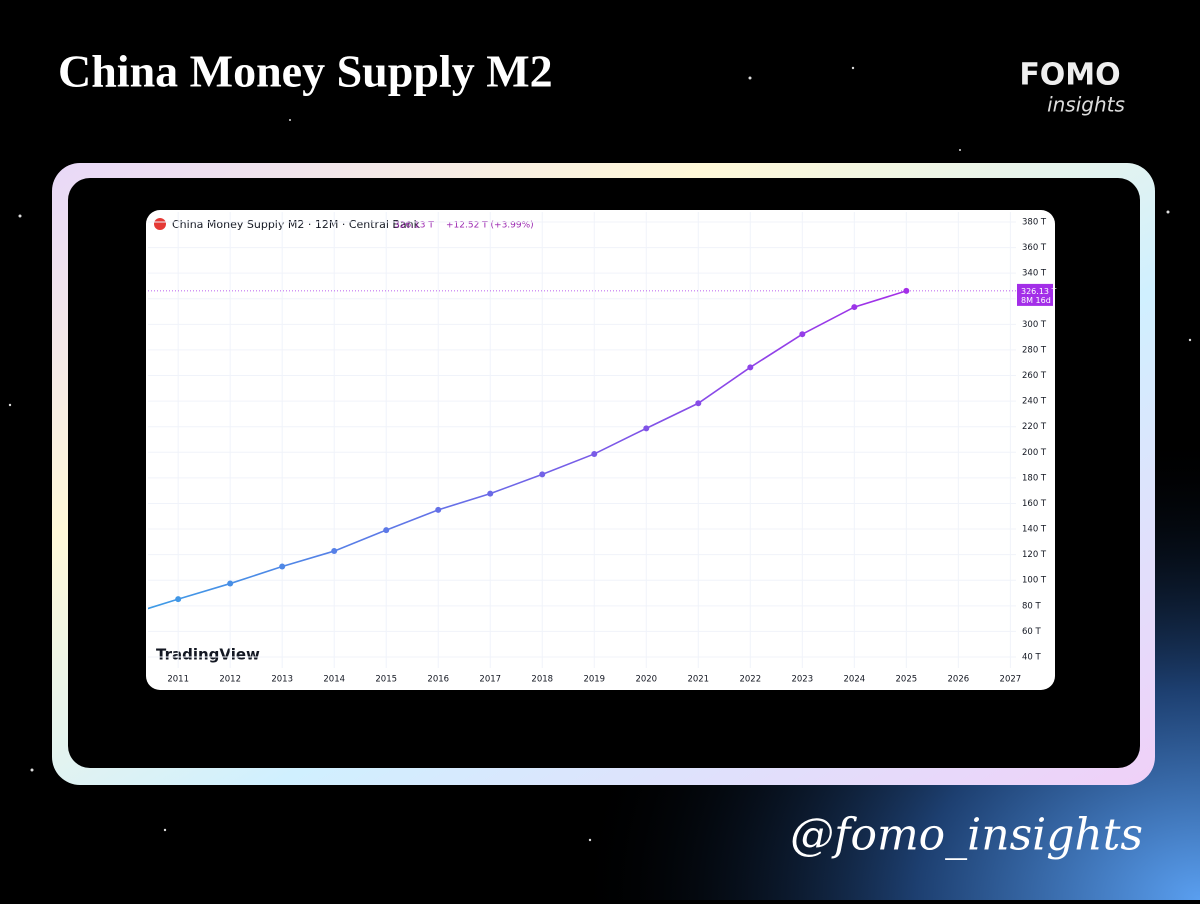 The width and height of the screenshot is (1200, 904). I want to click on y-tick-label: 380 T, so click(1034, 222).